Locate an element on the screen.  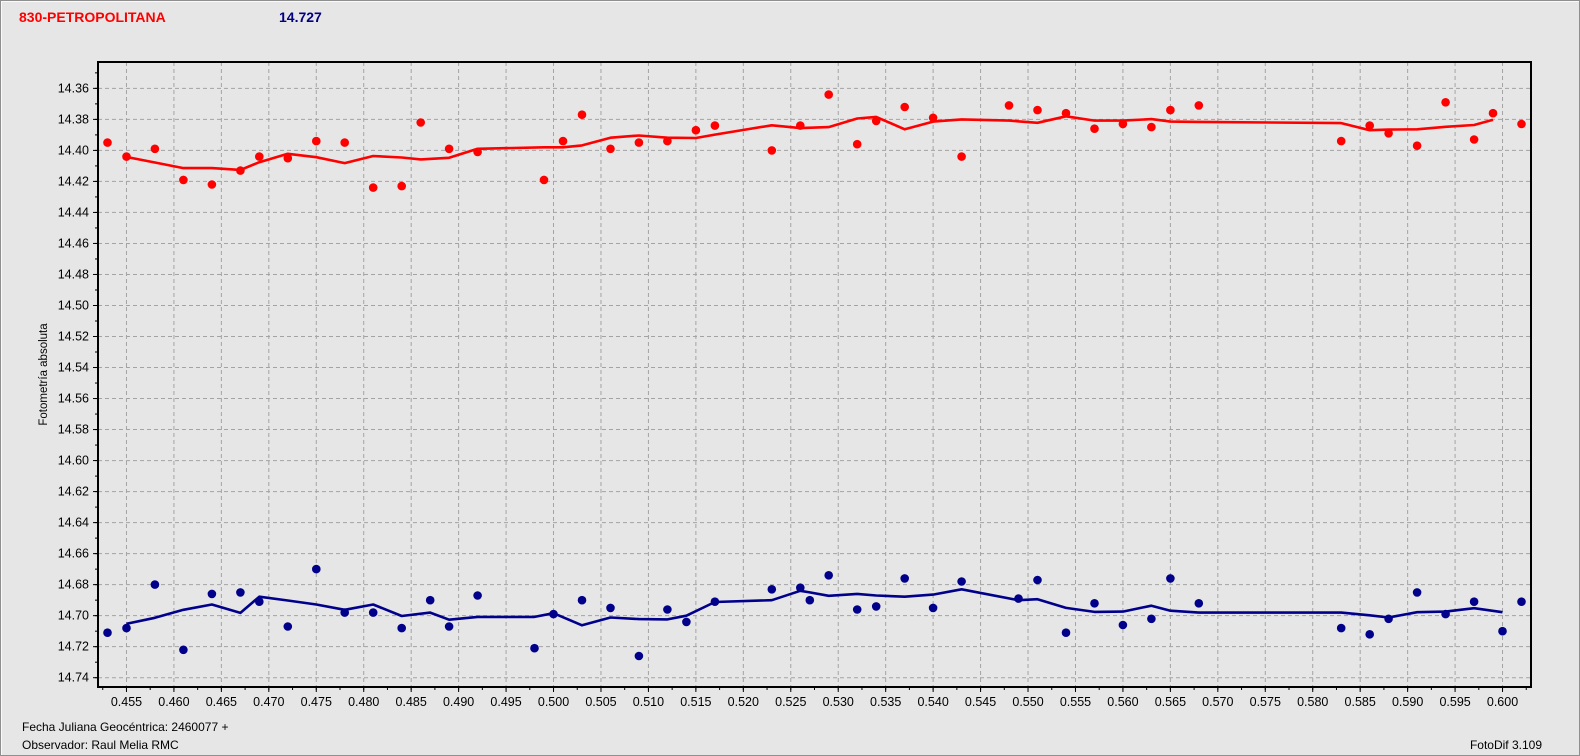
x-tick-label: 0.475 is located at coordinates (316, 702).